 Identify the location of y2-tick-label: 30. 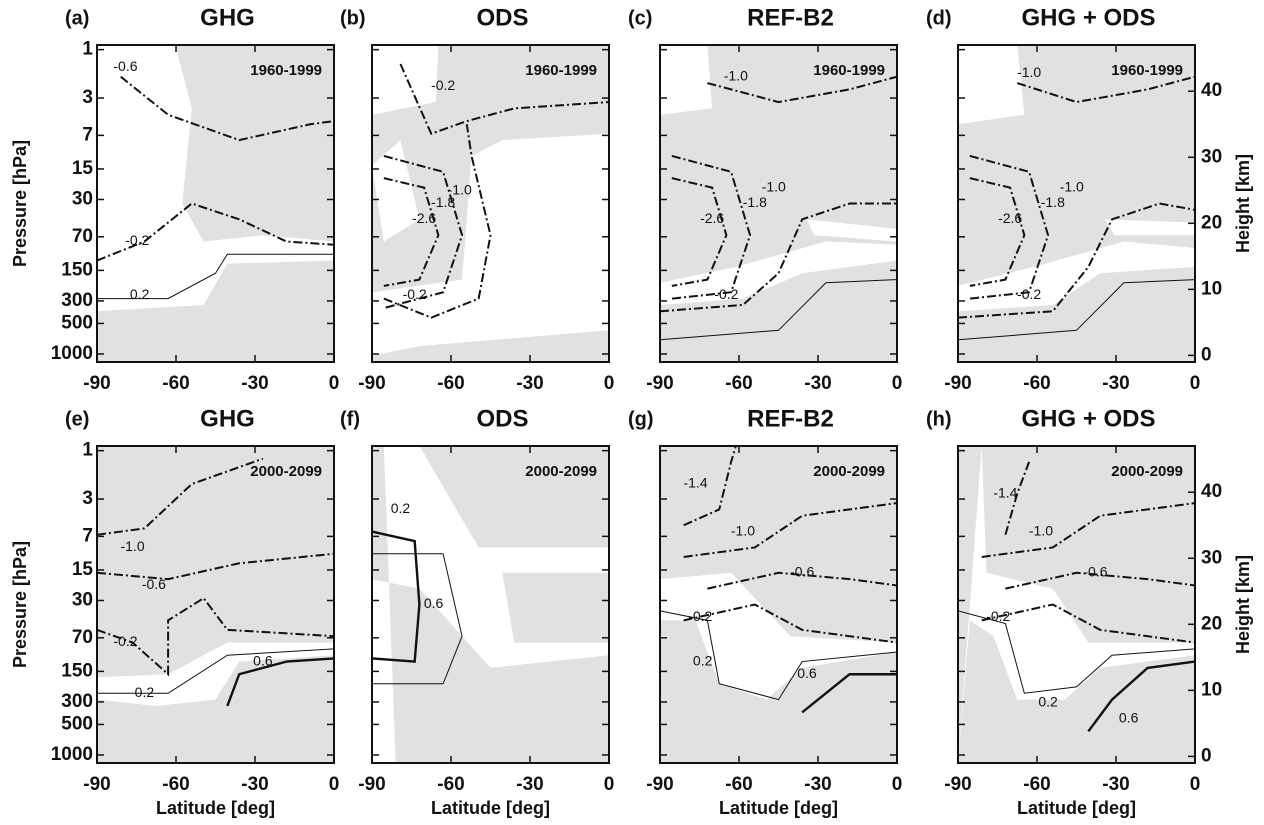
(1211, 156).